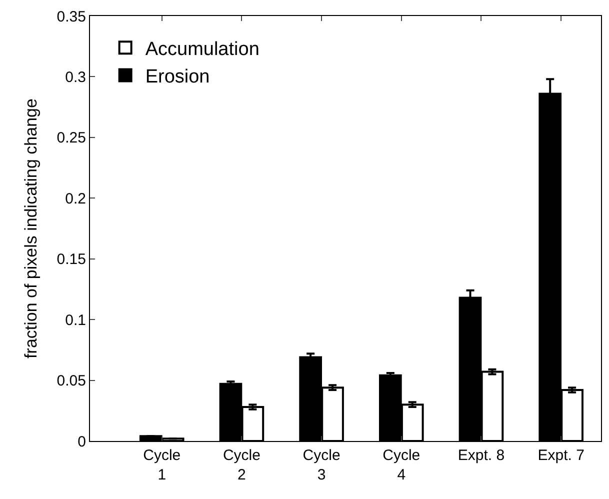  Describe the element at coordinates (71, 17) in the screenshot. I see `y-tick-label: 0.35` at that location.